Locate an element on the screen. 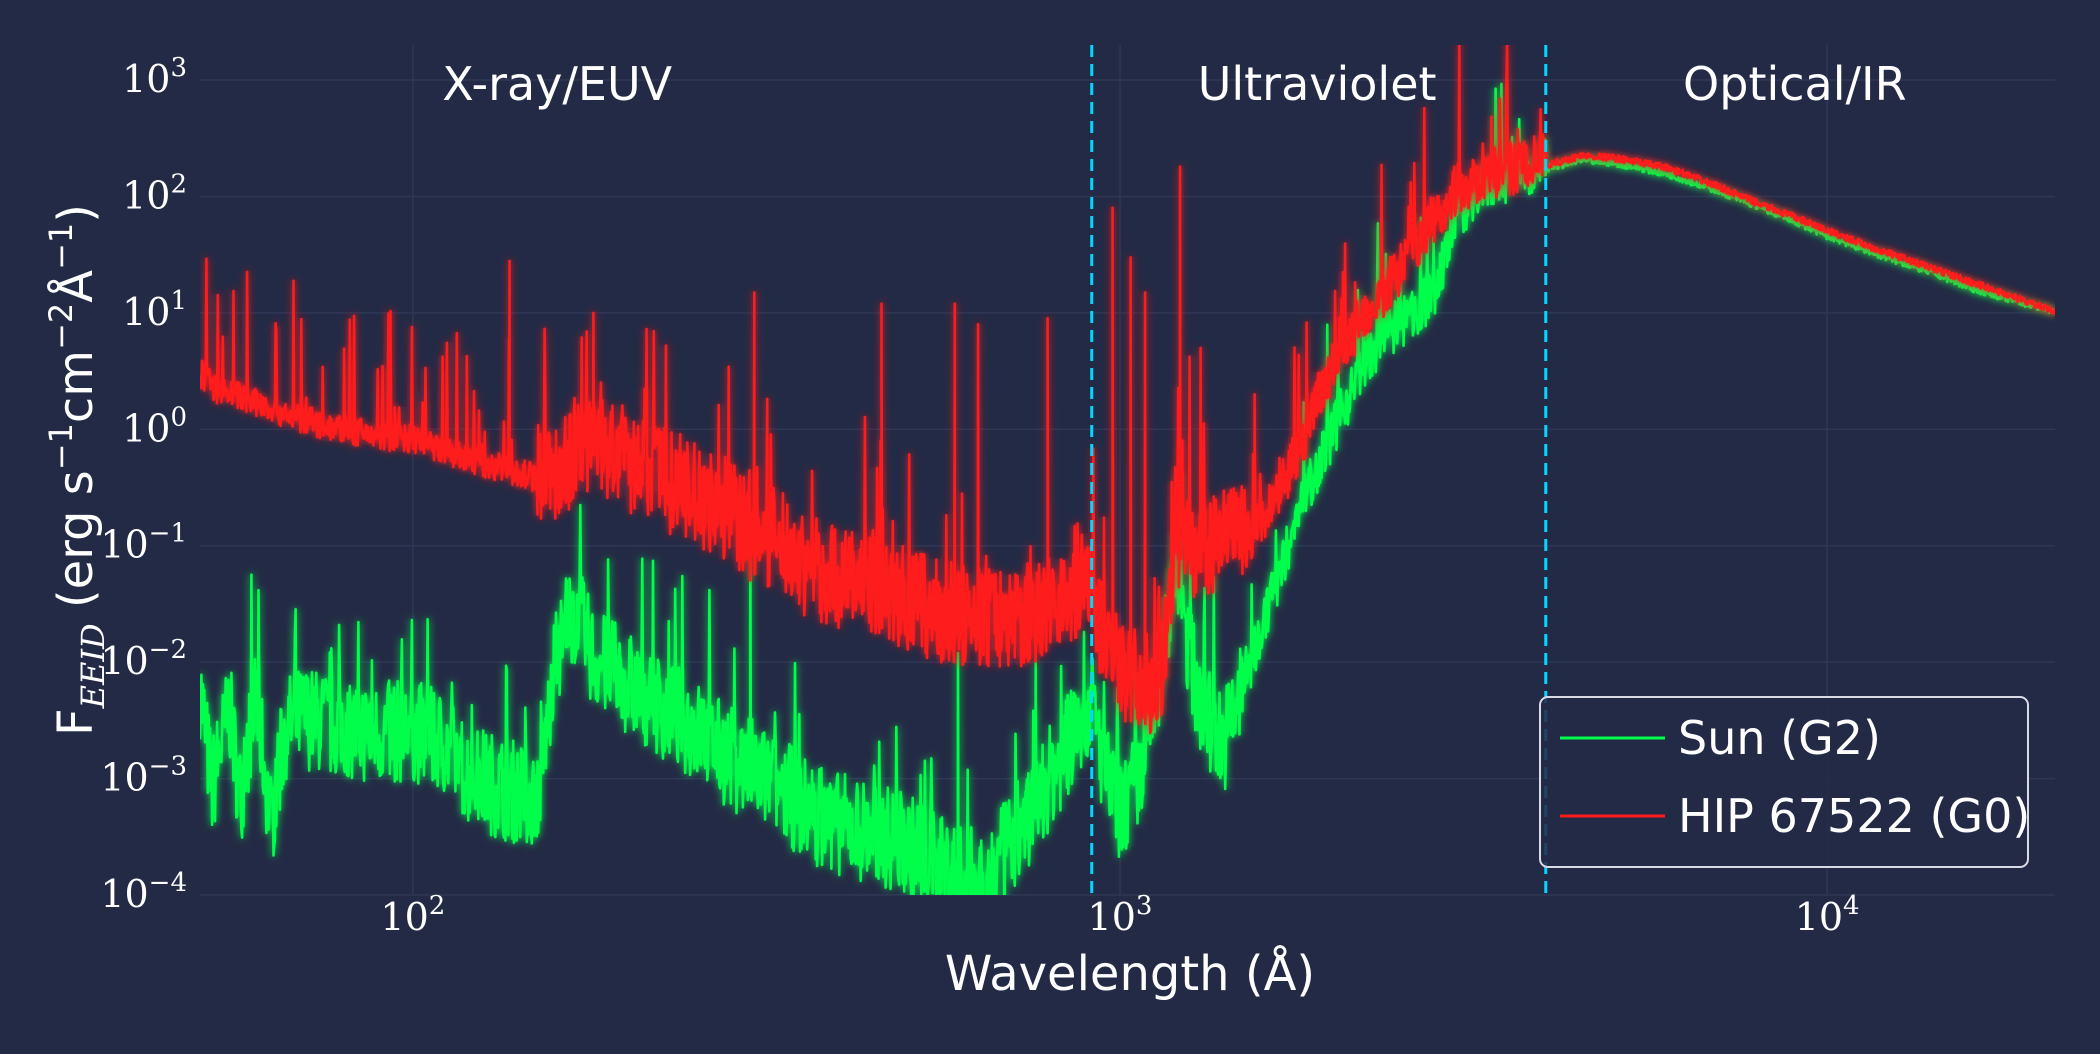 The image size is (2100, 1054). y-tick-label-7: 10³ is located at coordinates (154, 77).